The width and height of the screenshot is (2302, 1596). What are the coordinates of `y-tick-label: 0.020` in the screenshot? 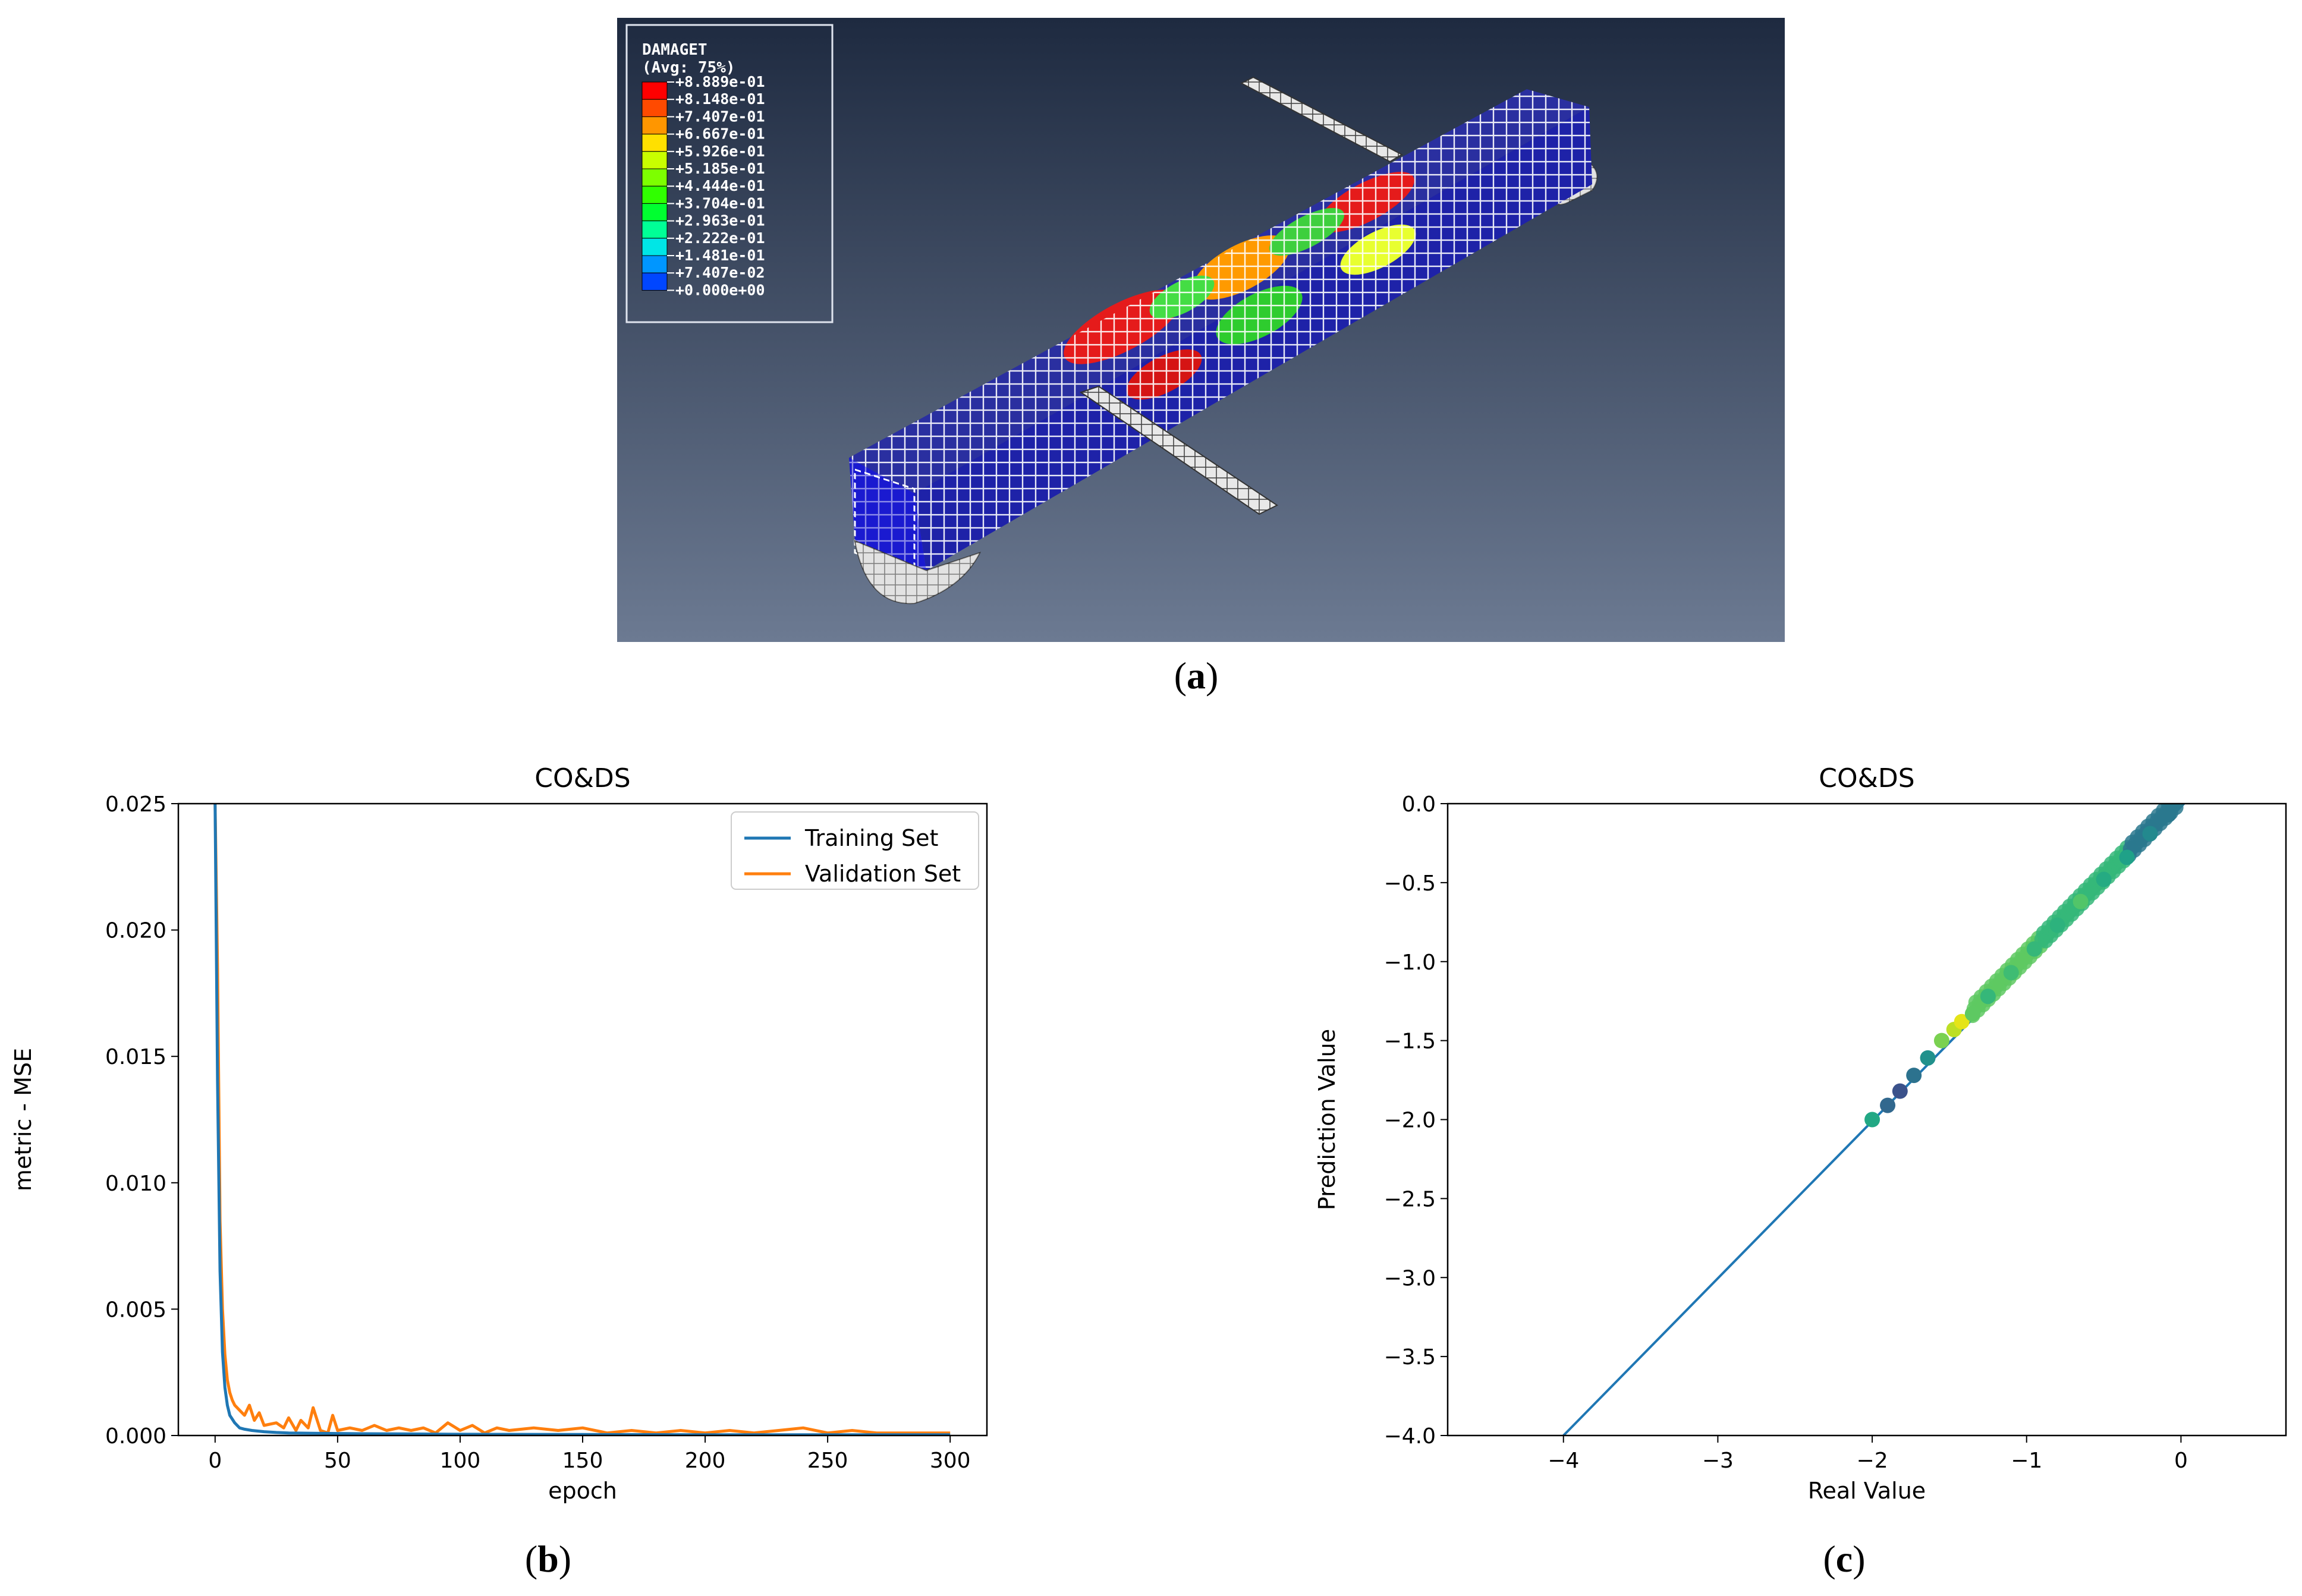 It's located at (136, 931).